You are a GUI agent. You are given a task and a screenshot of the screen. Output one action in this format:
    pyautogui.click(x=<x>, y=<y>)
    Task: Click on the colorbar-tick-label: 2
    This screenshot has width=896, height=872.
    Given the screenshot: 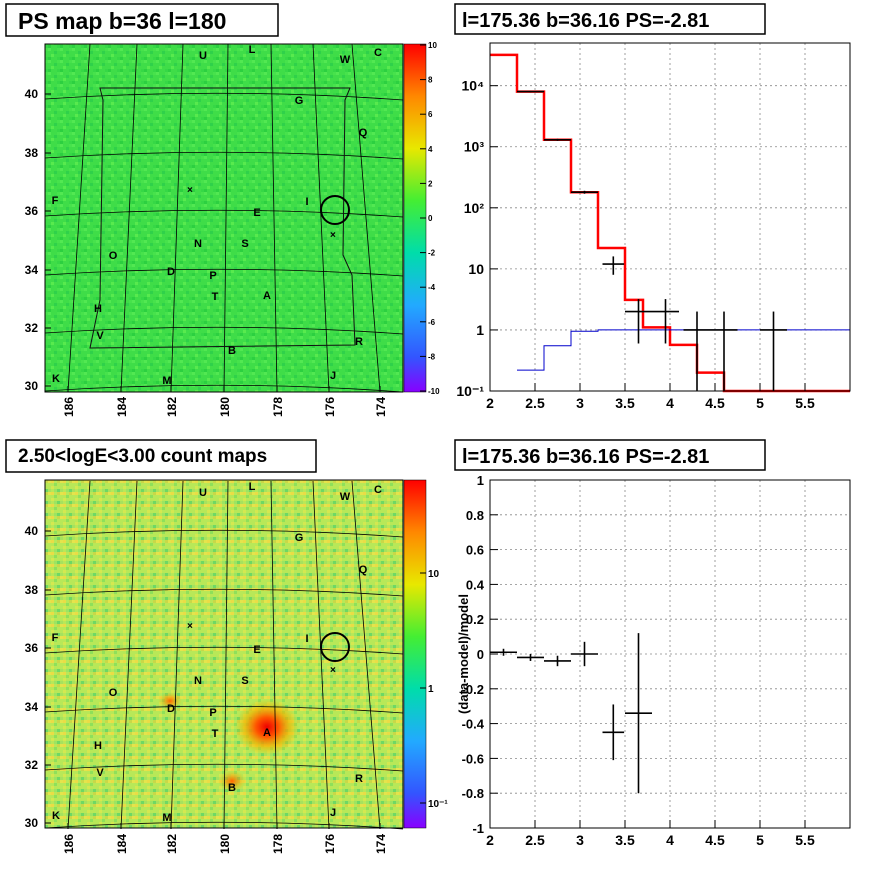 What is the action you would take?
    pyautogui.click(x=430, y=183)
    